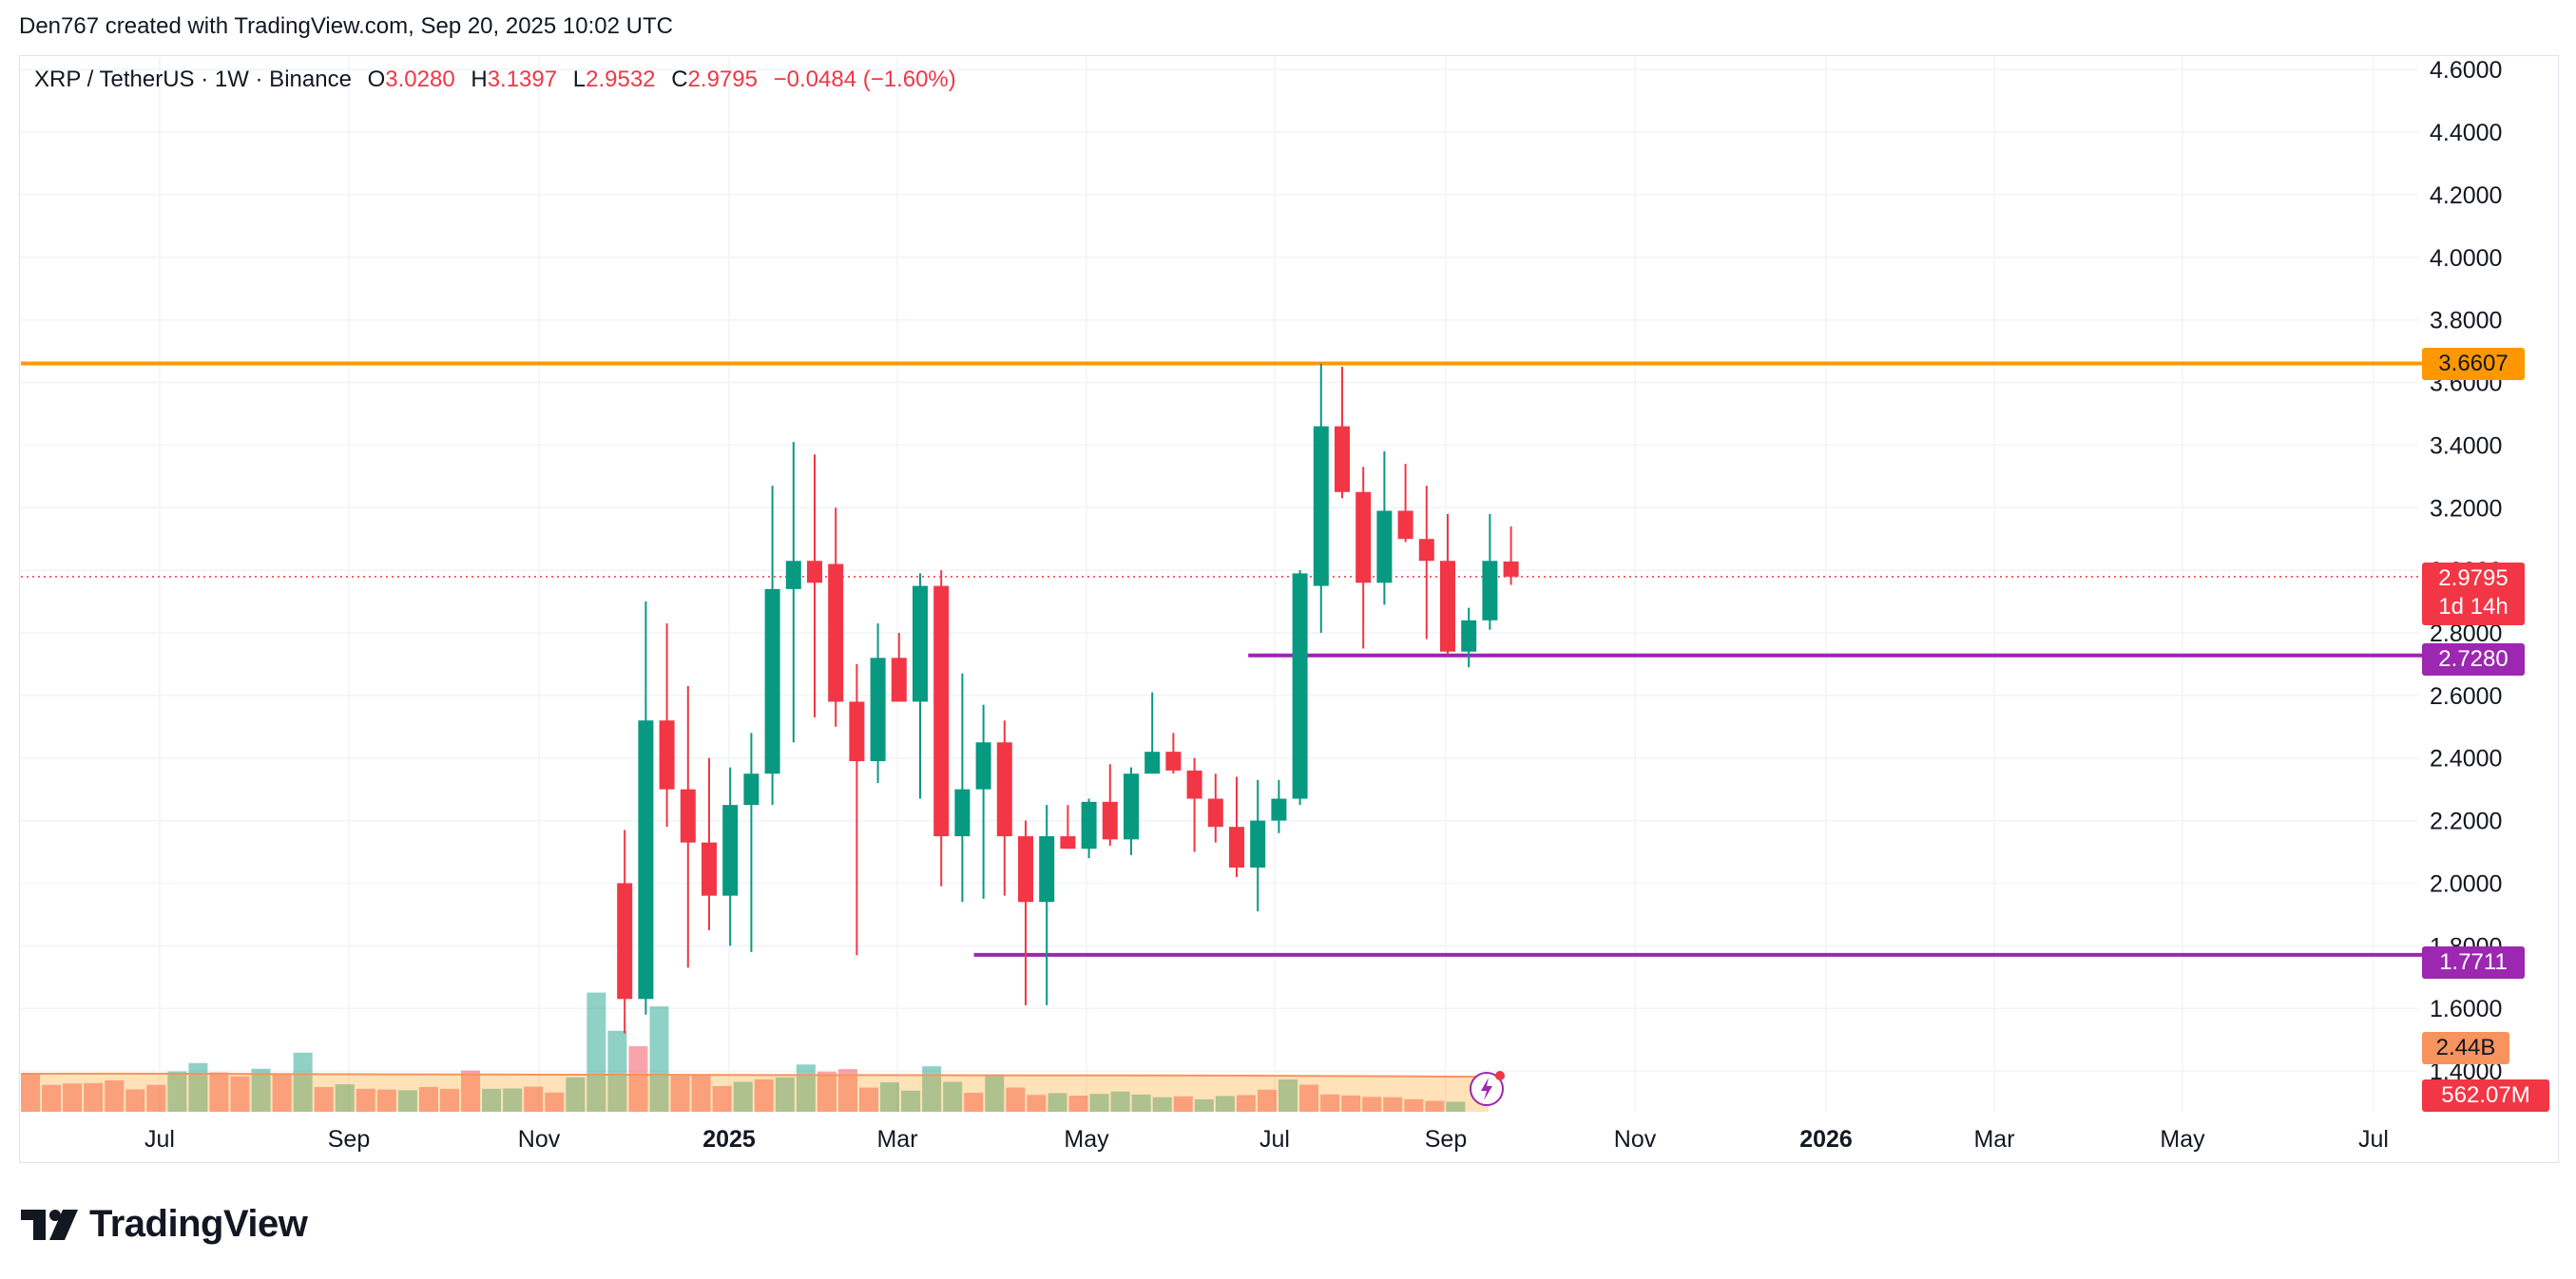 The height and width of the screenshot is (1279, 2576). What do you see at coordinates (2466, 133) in the screenshot?
I see `y-tick-label: 4.4000` at bounding box center [2466, 133].